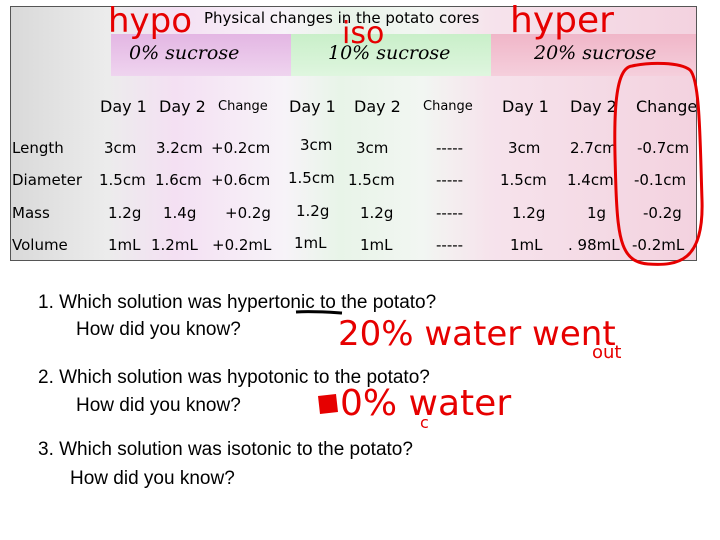  What do you see at coordinates (174, 245) in the screenshot?
I see `table-cell: 1.2mL` at bounding box center [174, 245].